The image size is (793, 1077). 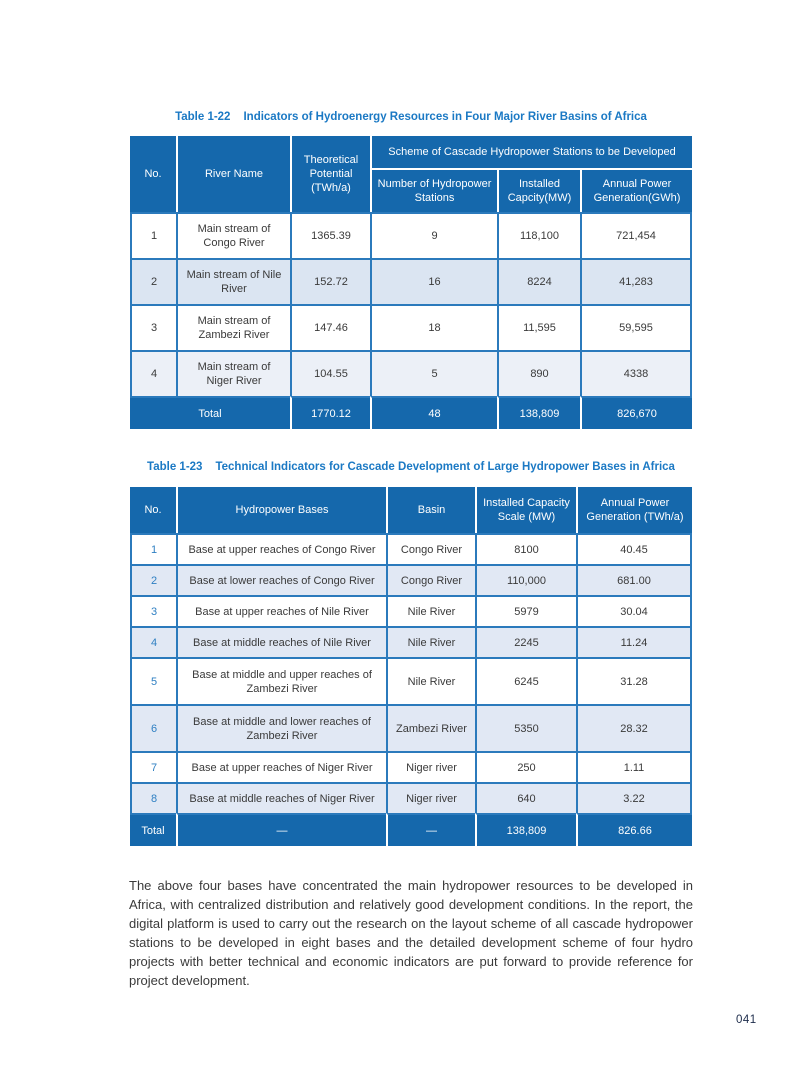 What do you see at coordinates (281, 766) in the screenshot?
I see `table-cell: Base at upper reaches of Niger River` at bounding box center [281, 766].